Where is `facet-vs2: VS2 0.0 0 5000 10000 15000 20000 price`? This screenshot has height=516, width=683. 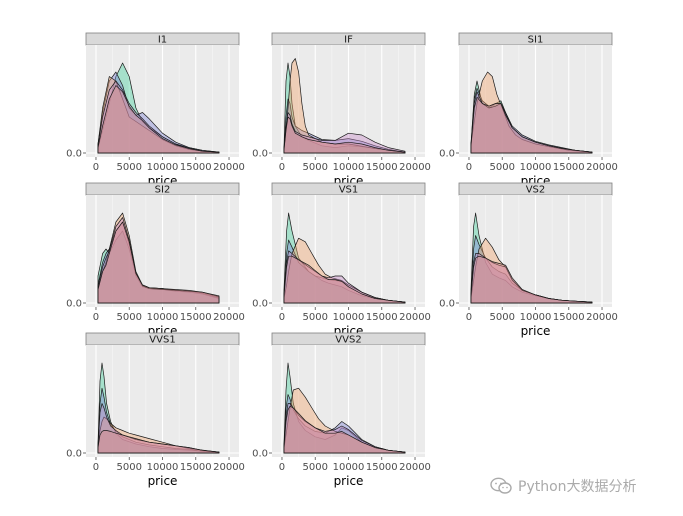 facet-vs2: VS2 0.0 0 5000 10000 15000 20000 price is located at coordinates (528, 260).